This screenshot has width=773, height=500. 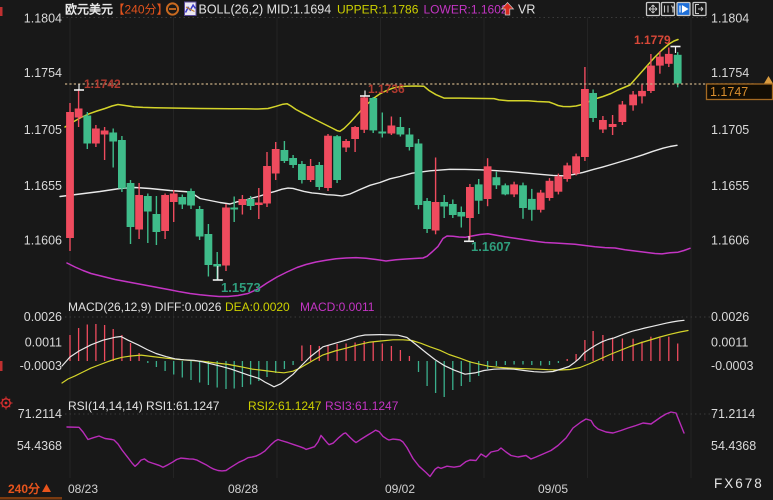 I want to click on svg-text: 1.1747, so click(x=729, y=92).